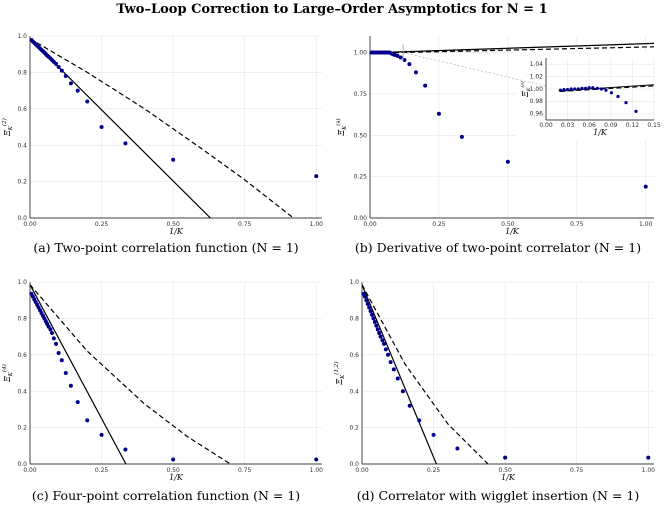  What do you see at coordinates (361, 218) in the screenshot?
I see `y-tick-label: 0.00` at bounding box center [361, 218].